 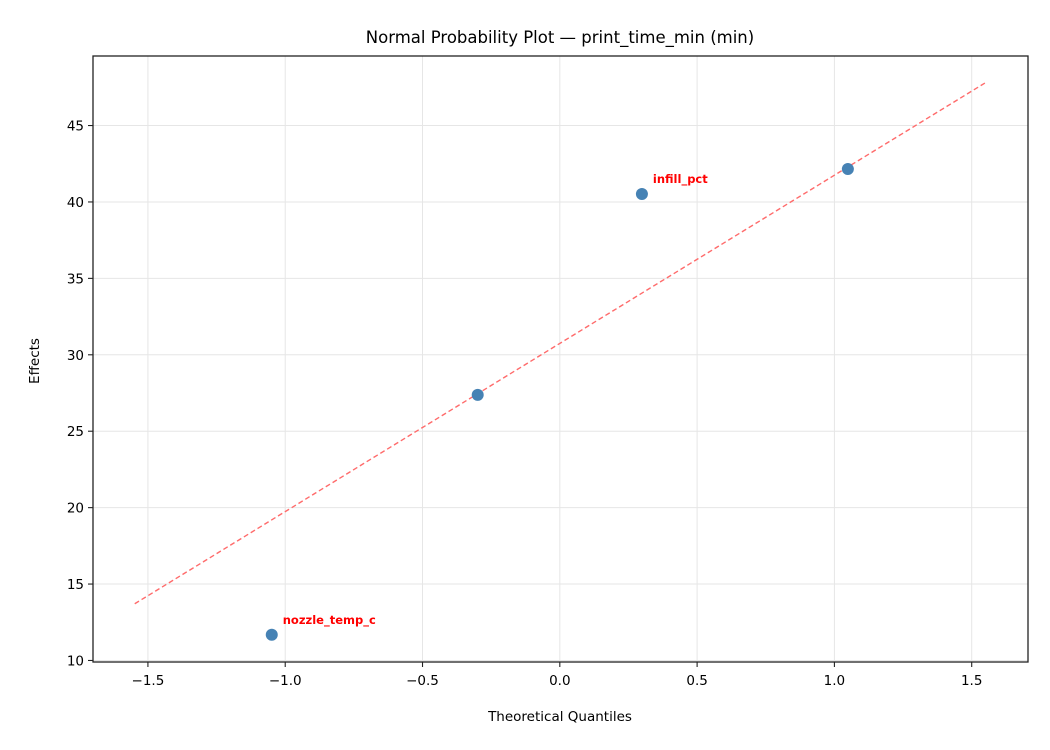 I want to click on y-tick-label: 10, so click(x=75, y=661).